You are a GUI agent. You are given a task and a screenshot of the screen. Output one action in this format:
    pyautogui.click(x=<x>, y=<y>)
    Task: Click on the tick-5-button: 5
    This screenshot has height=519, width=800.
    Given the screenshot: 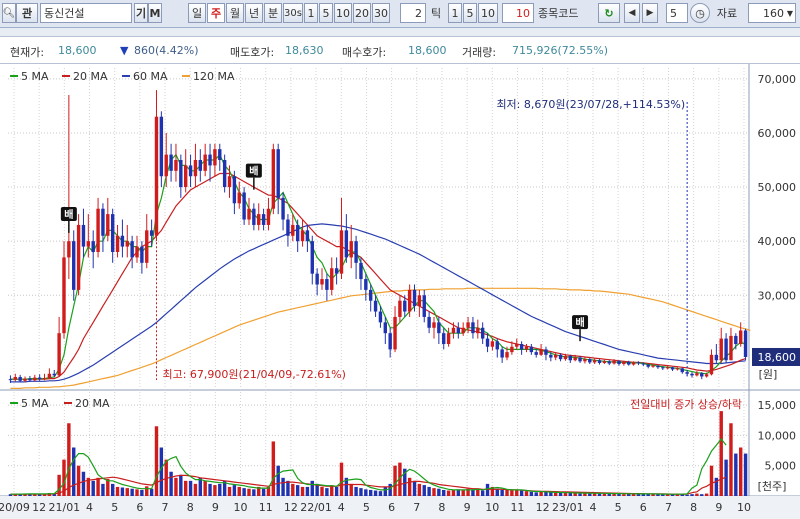 What is the action you would take?
    pyautogui.click(x=470, y=13)
    